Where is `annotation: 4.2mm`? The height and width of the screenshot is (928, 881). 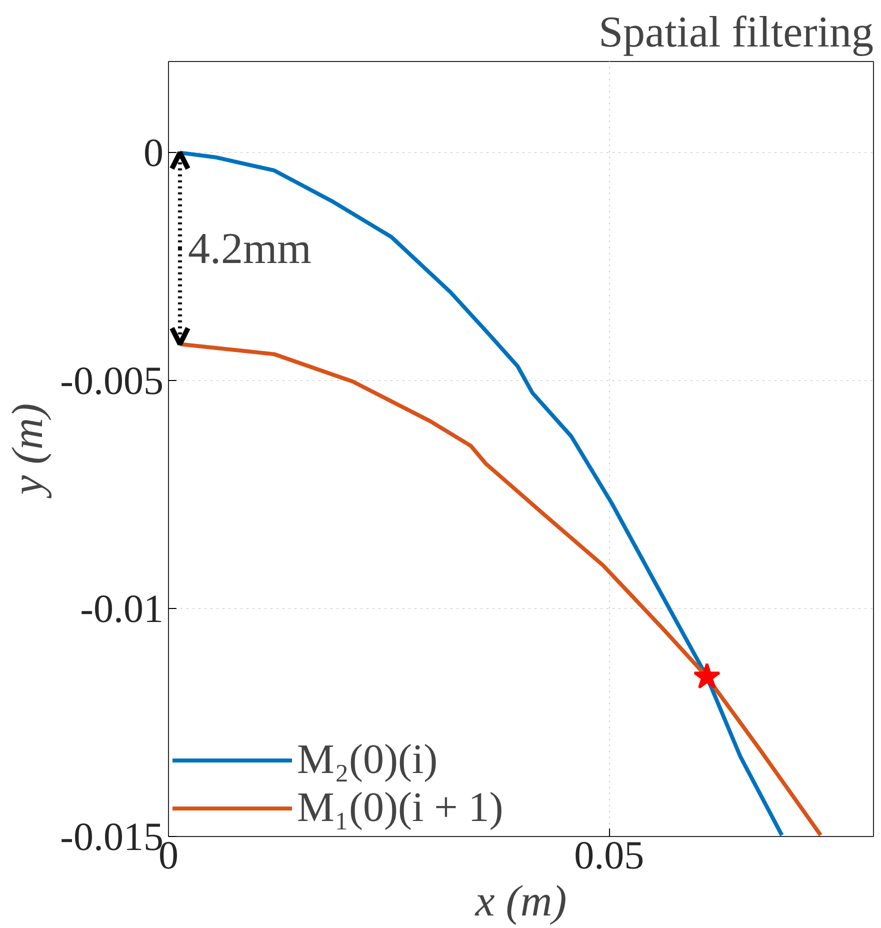 annotation: 4.2mm is located at coordinates (250, 248).